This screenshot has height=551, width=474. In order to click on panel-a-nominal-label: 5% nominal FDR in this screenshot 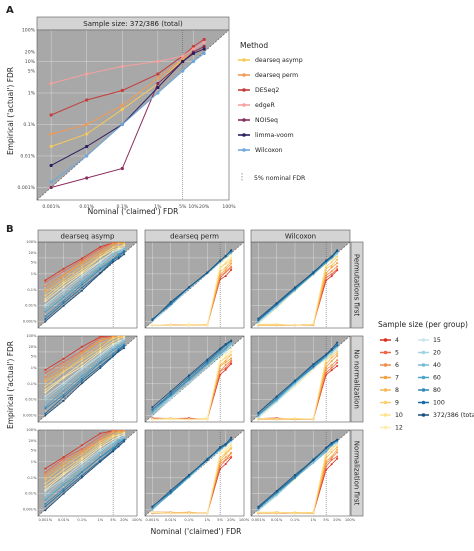, I will do `click(280, 178)`.